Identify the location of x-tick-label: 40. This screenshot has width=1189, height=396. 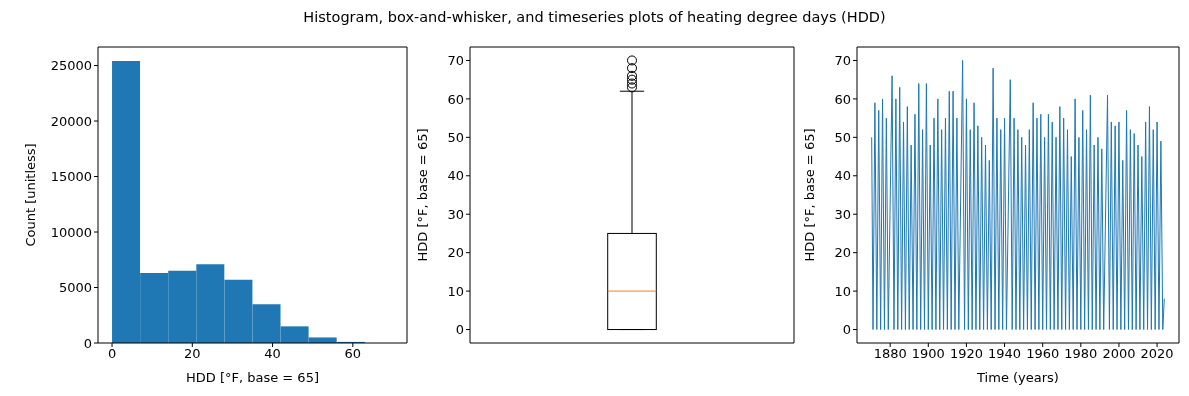
(272, 354).